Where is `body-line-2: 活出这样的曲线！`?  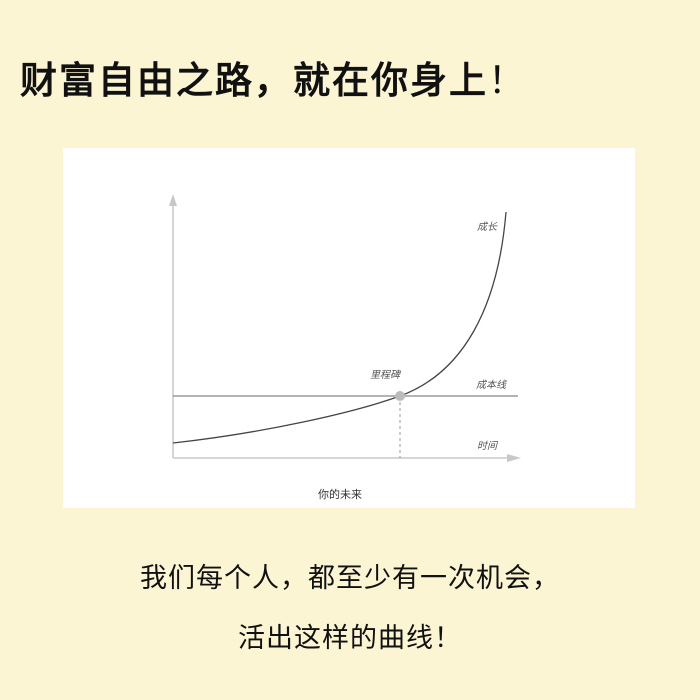 body-line-2: 活出这样的曲线！ is located at coordinates (350, 638).